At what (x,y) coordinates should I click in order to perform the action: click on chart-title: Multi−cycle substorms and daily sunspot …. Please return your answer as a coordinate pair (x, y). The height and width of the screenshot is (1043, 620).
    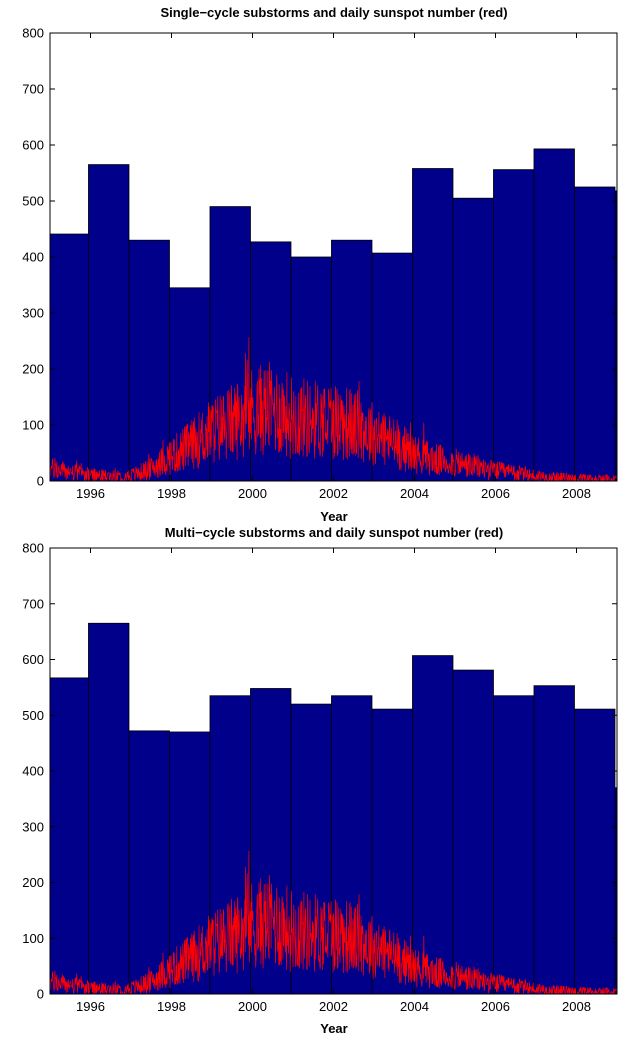
    Looking at the image, I should click on (334, 532).